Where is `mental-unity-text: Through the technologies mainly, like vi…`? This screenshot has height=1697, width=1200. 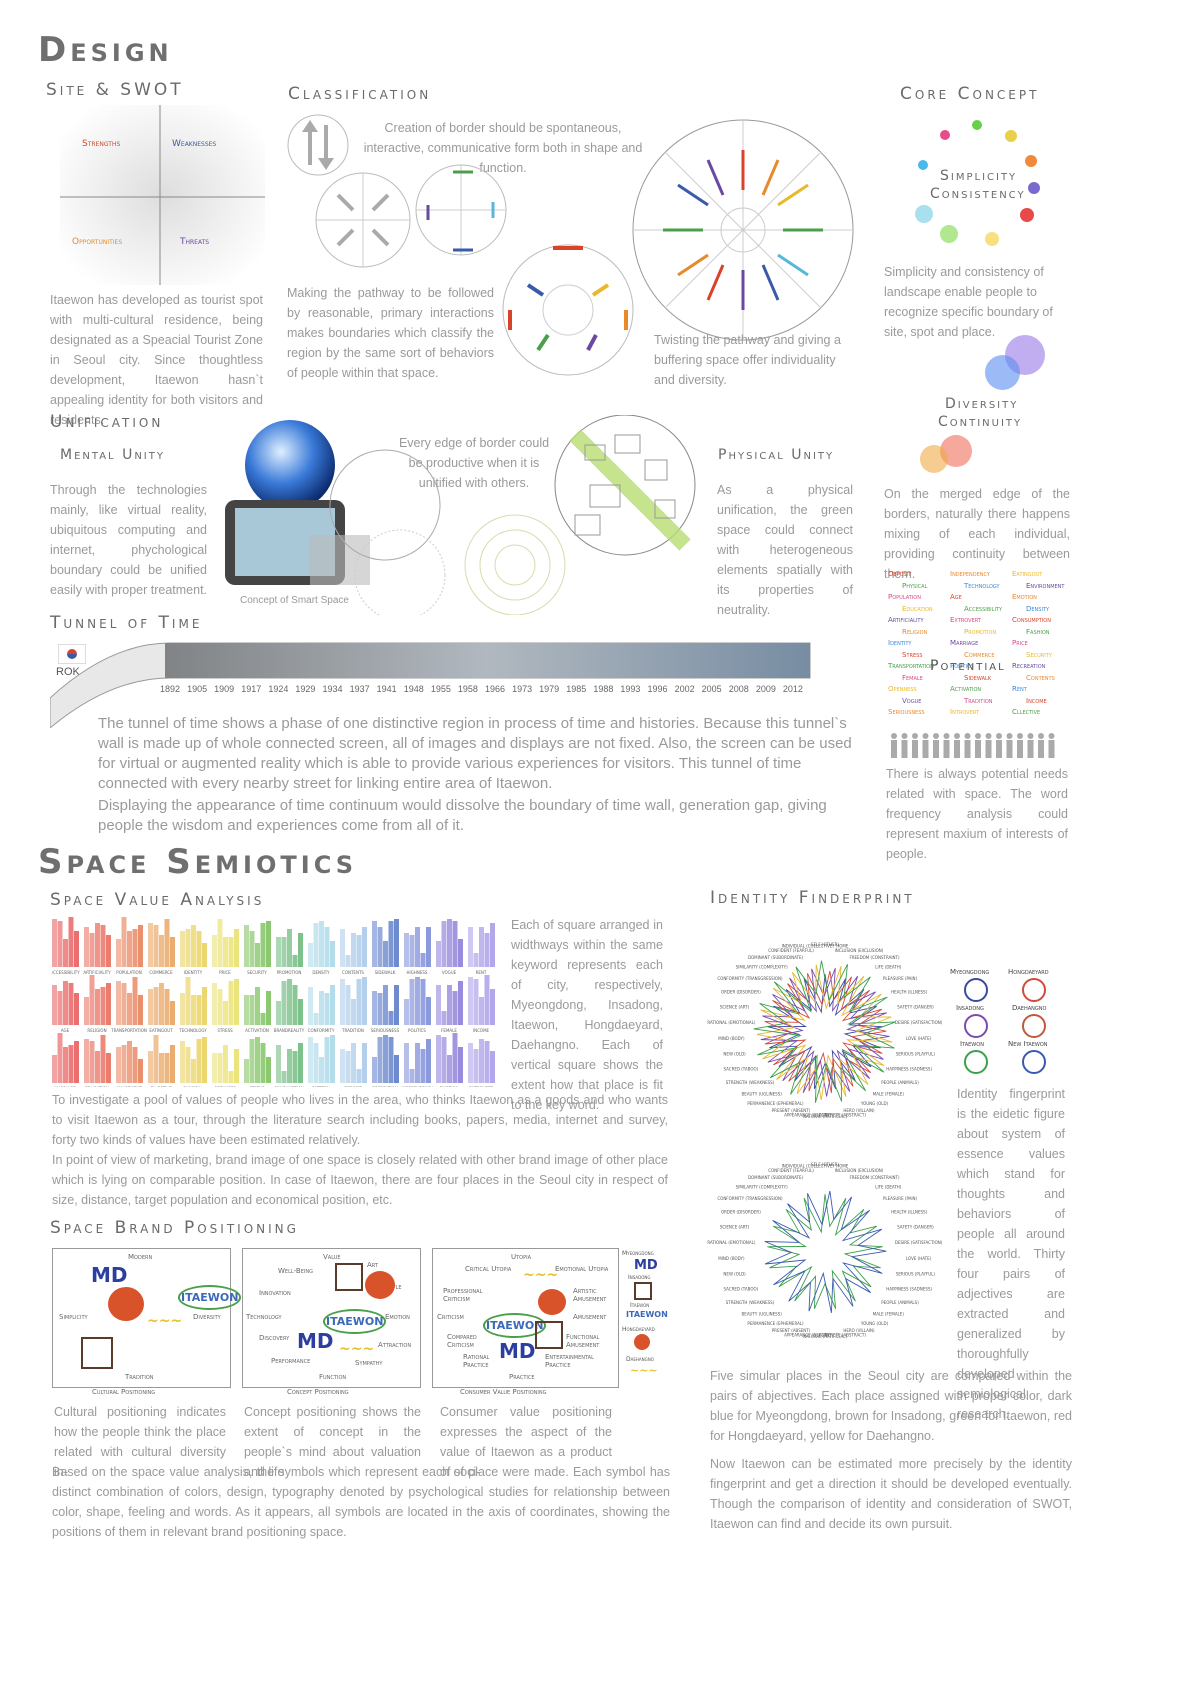
mental-unity-text: Through the technologies mainly, like vi… is located at coordinates (129, 540).